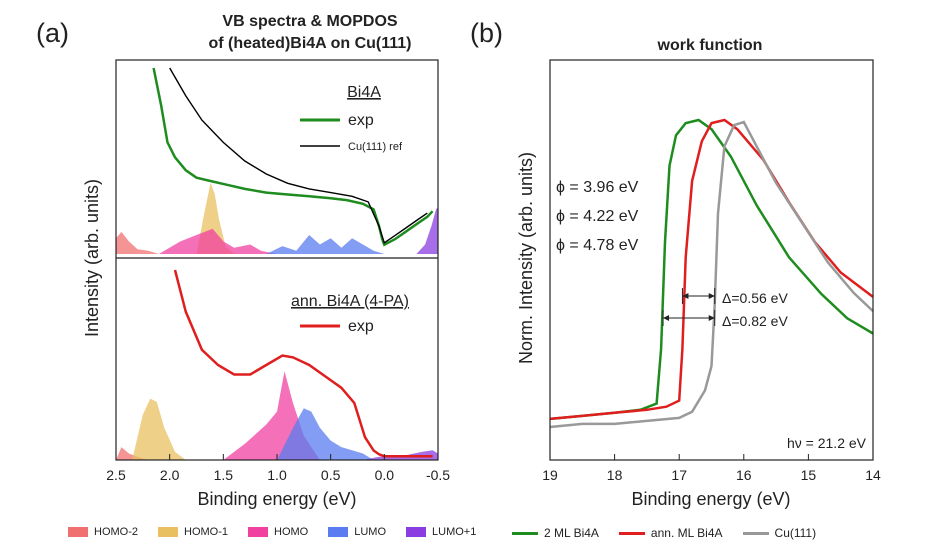  I want to click on panel-b-label: (b), so click(486, 33).